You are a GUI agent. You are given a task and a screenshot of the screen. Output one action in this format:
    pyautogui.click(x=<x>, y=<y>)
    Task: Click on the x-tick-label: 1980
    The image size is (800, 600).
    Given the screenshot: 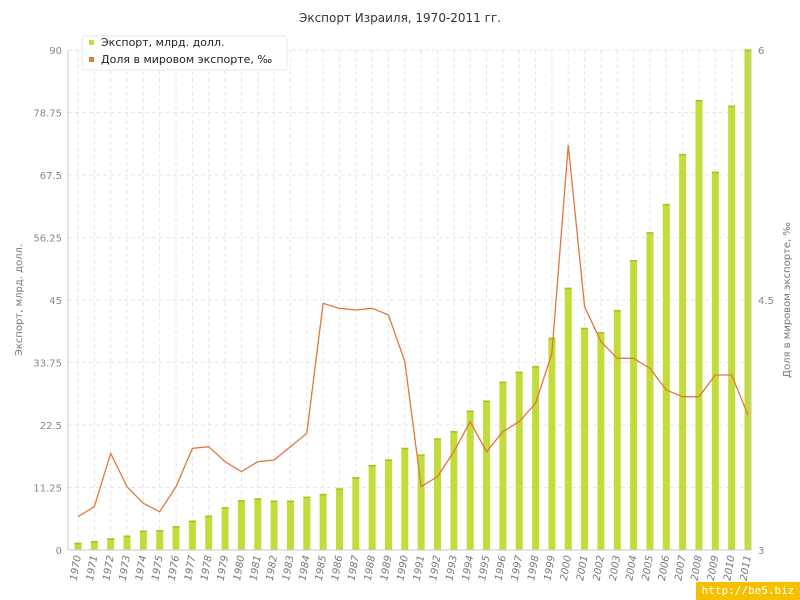 What is the action you would take?
    pyautogui.click(x=239, y=568)
    